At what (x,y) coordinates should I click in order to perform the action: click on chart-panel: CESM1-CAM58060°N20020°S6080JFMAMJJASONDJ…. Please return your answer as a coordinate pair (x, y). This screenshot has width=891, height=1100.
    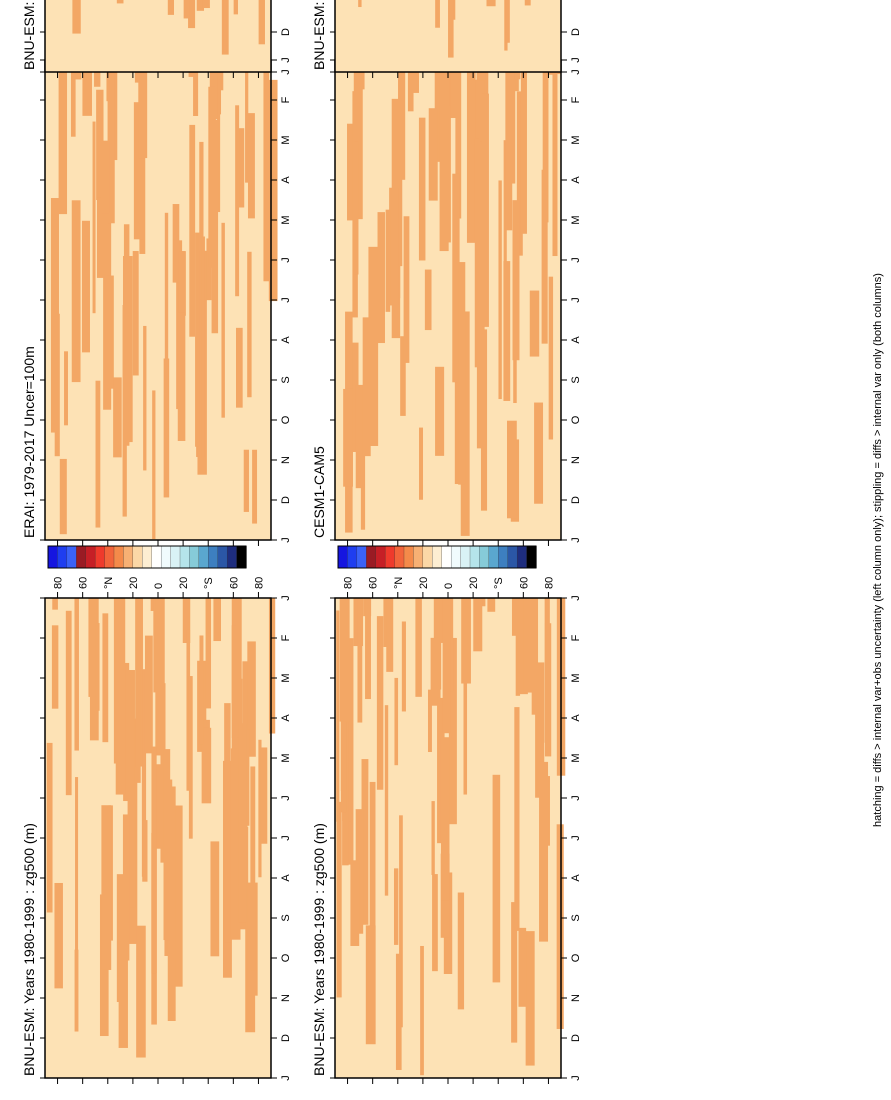
    Looking at the image, I should click on (446, 276).